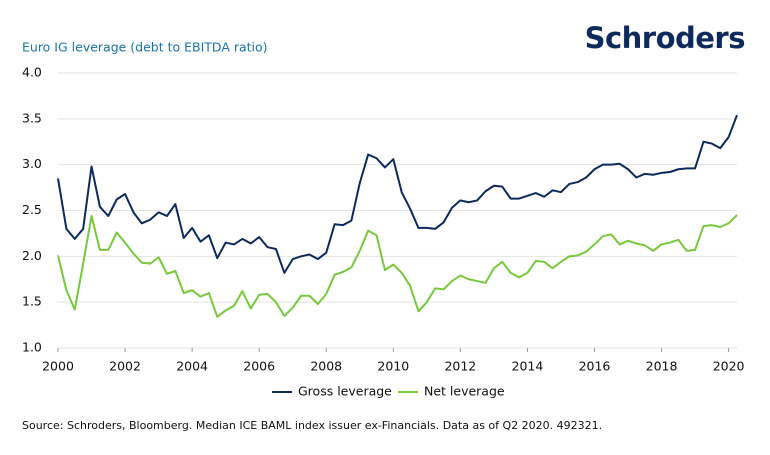 The width and height of the screenshot is (770, 455). What do you see at coordinates (665, 38) in the screenshot?
I see `brand-logo: Schroders` at bounding box center [665, 38].